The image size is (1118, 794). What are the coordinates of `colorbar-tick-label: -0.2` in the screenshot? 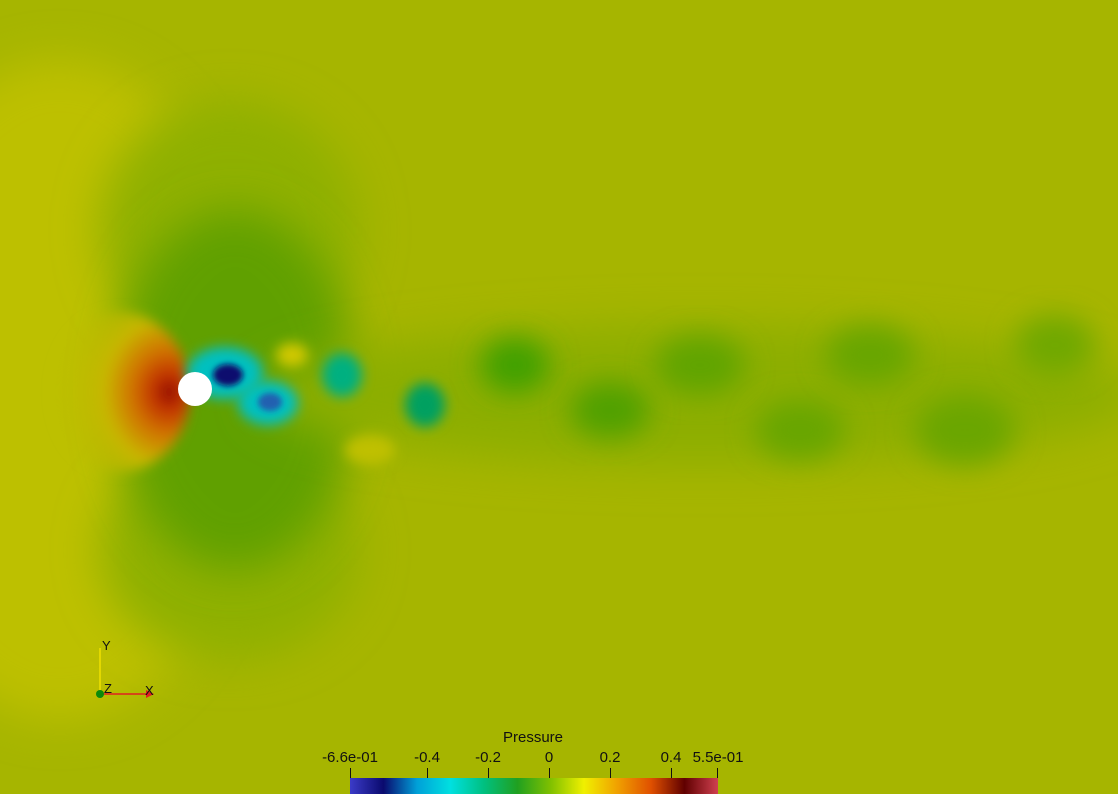 It's located at (488, 757).